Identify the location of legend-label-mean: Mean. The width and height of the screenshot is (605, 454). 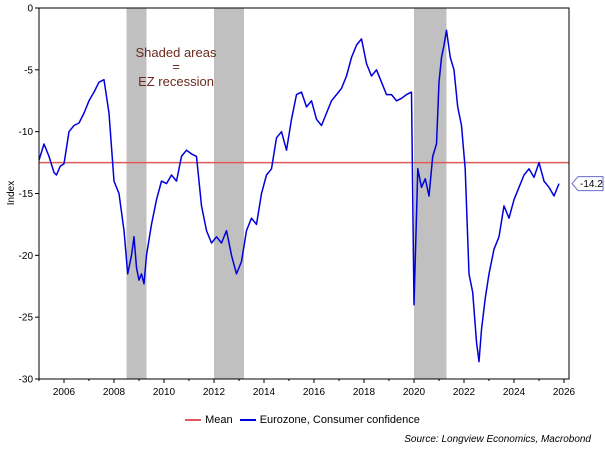
(219, 420).